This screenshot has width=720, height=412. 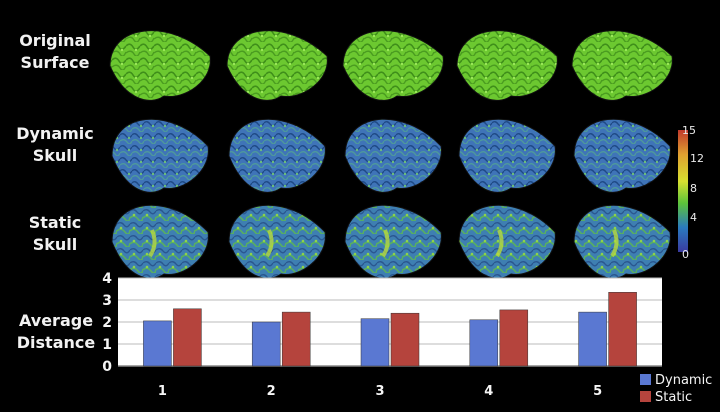 What do you see at coordinates (107, 301) in the screenshot?
I see `y-tick-label: 3` at bounding box center [107, 301].